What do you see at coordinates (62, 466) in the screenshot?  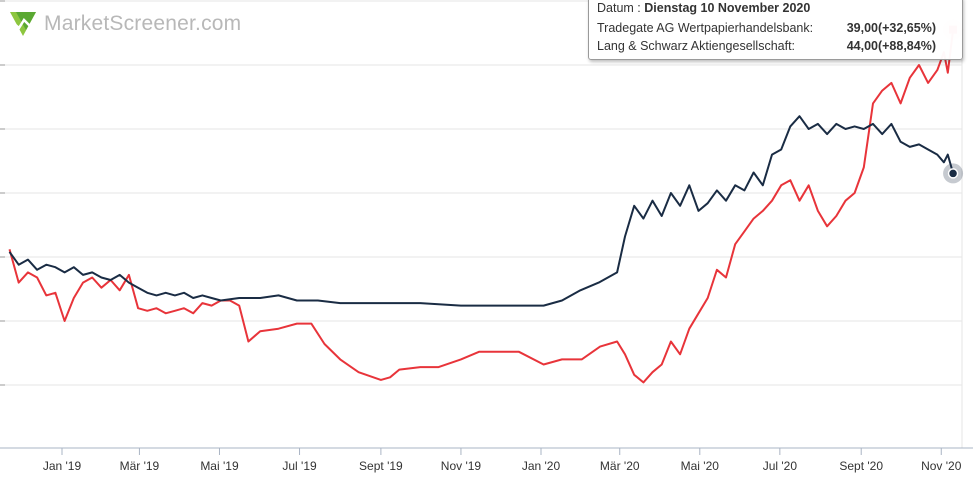 I see `x-tick-label: Jan '19` at bounding box center [62, 466].